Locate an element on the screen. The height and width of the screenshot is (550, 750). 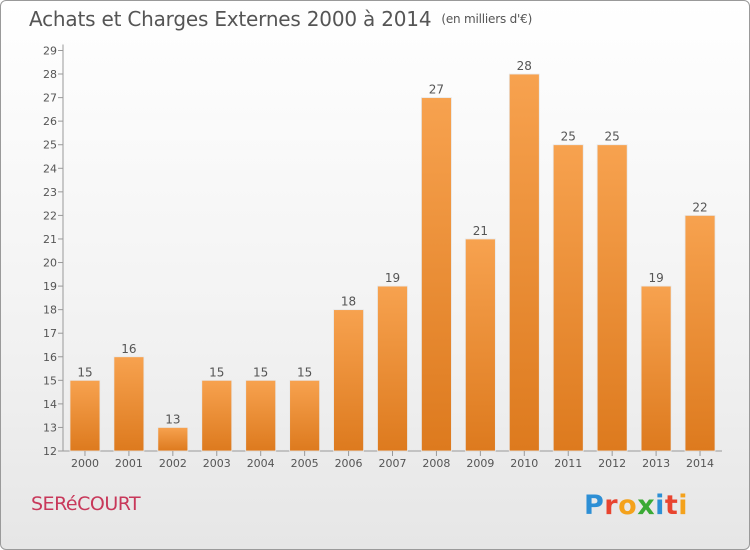
commune-name: SERéCOURT is located at coordinates (86, 504).